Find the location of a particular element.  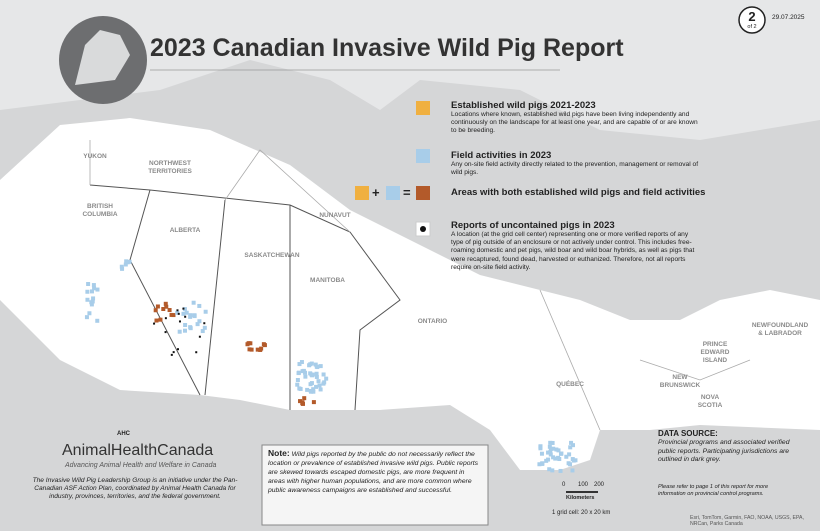

grid-cell-note: 1 grid cell: 20 x 20 km is located at coordinates (581, 513).